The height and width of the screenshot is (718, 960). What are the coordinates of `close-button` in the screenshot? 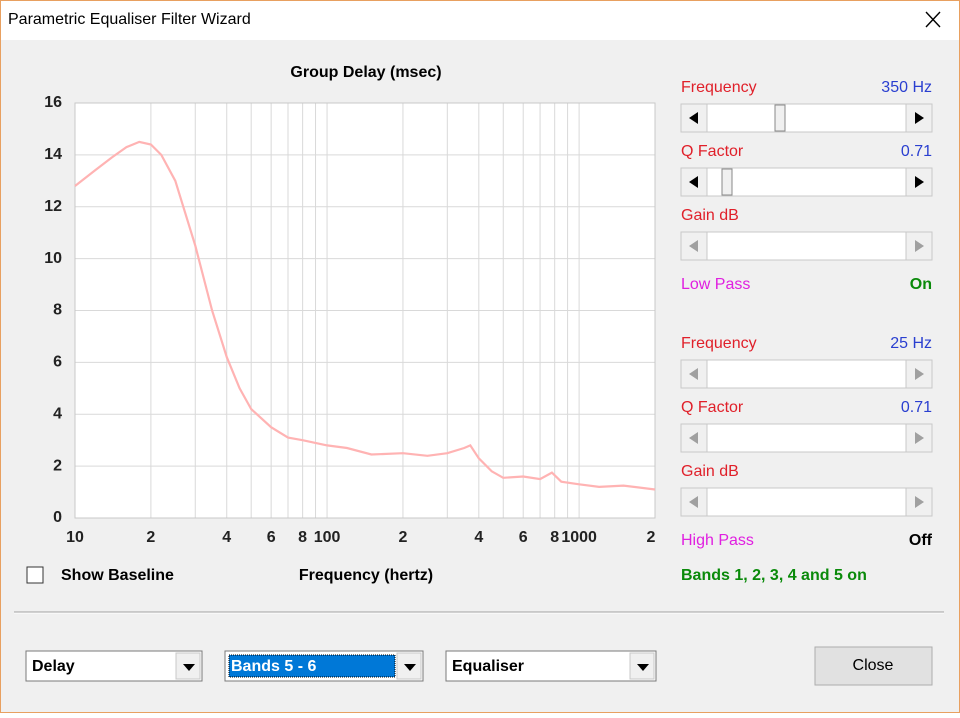 It's located at (873, 666).